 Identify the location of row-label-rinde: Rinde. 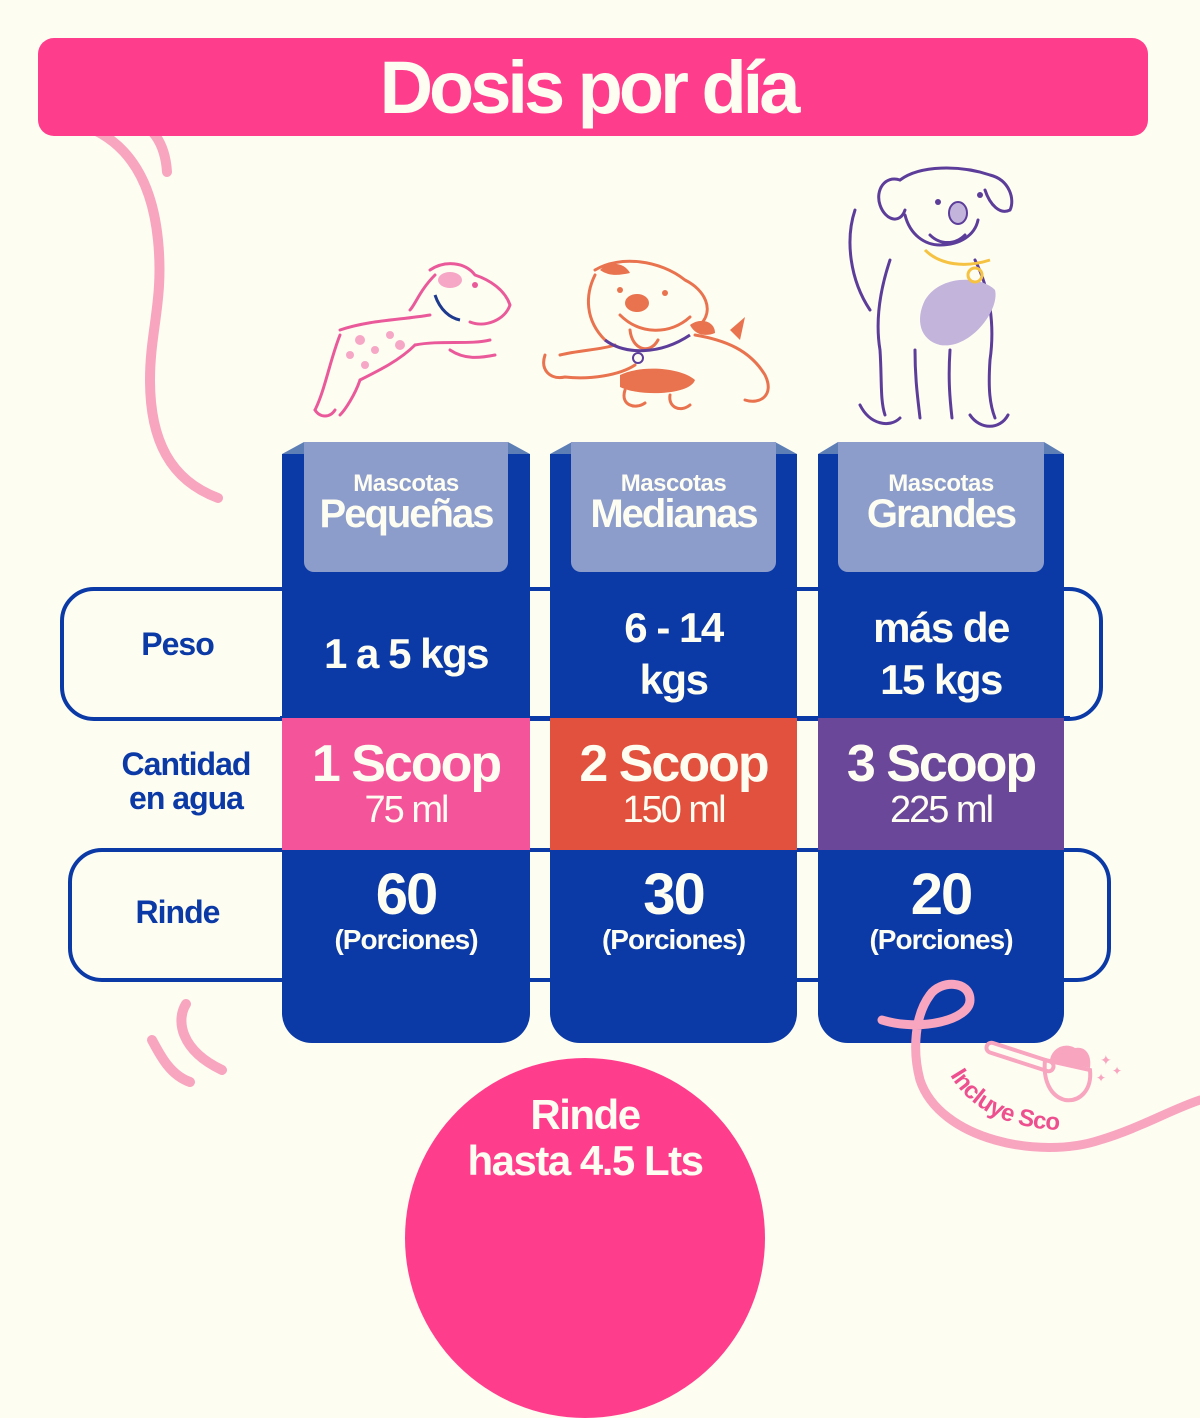
(178, 912).